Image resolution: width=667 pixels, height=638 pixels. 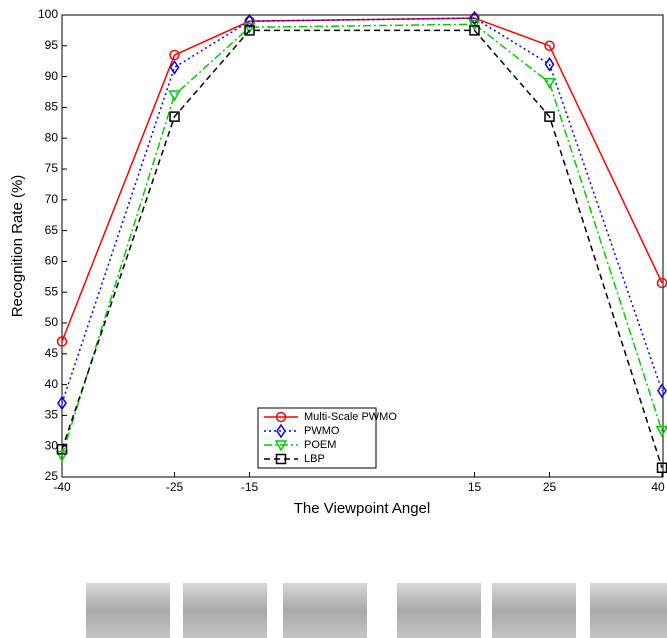 I want to click on y-tick-label: 30, so click(x=52, y=445).